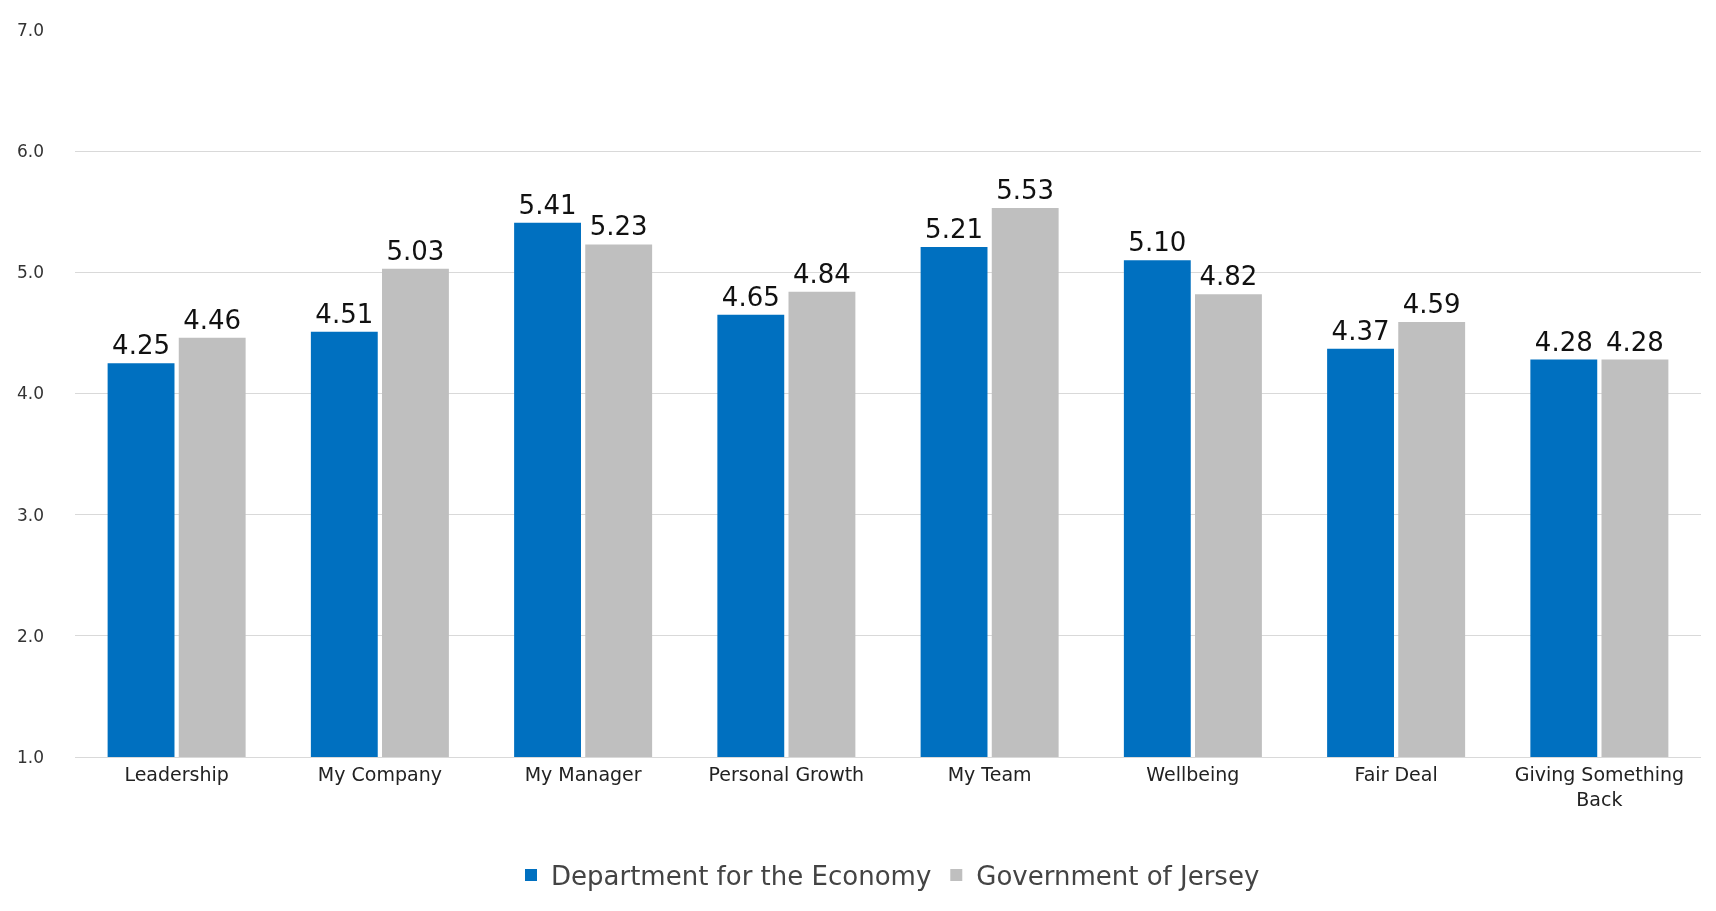 This screenshot has width=1716, height=911. I want to click on y-tick-label: 7.0, so click(30, 29).